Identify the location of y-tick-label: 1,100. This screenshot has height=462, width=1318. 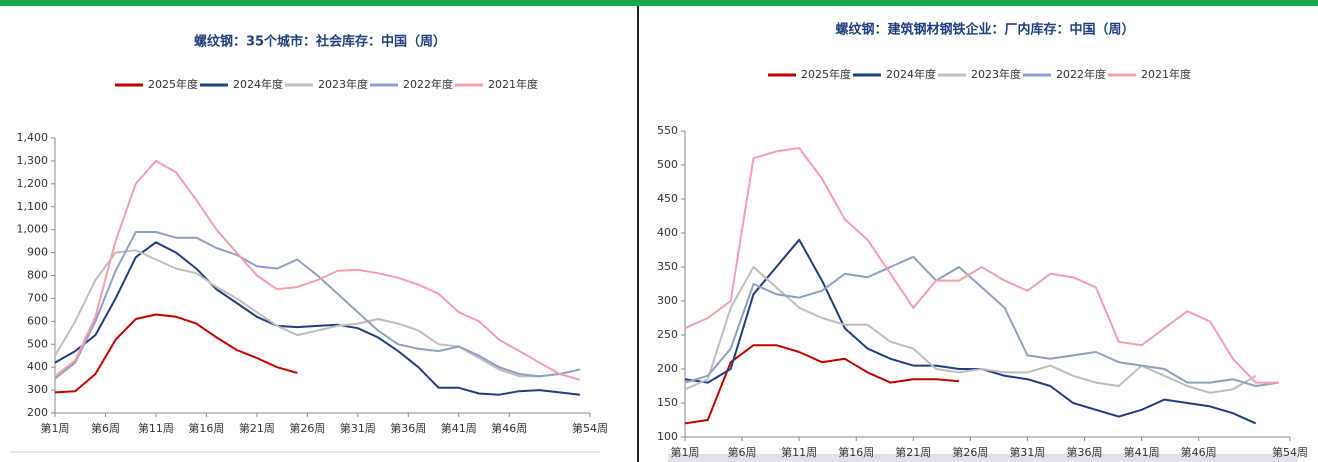
(33, 206).